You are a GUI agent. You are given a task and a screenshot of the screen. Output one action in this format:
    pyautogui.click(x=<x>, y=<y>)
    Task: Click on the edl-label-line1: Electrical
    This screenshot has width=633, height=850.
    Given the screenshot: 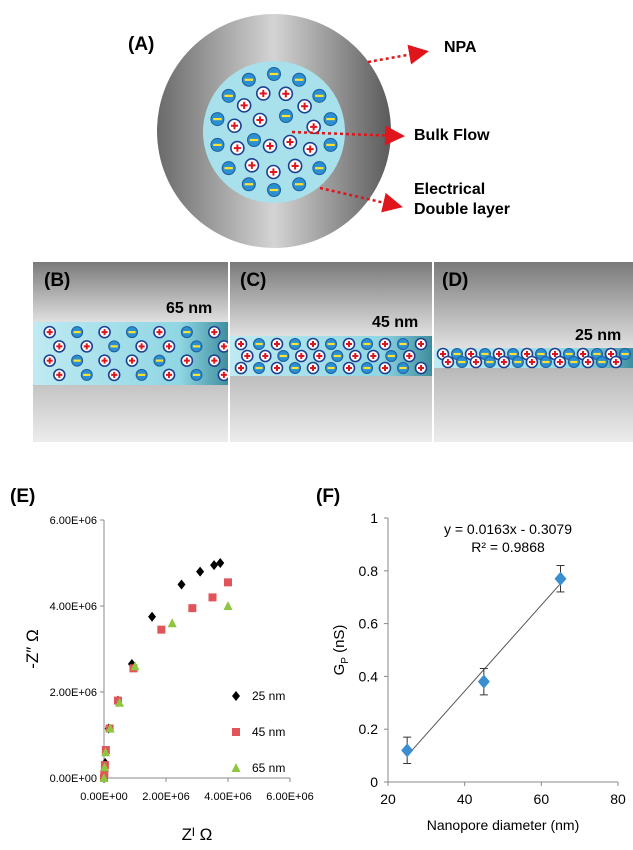 What is the action you would take?
    pyautogui.click(x=450, y=189)
    